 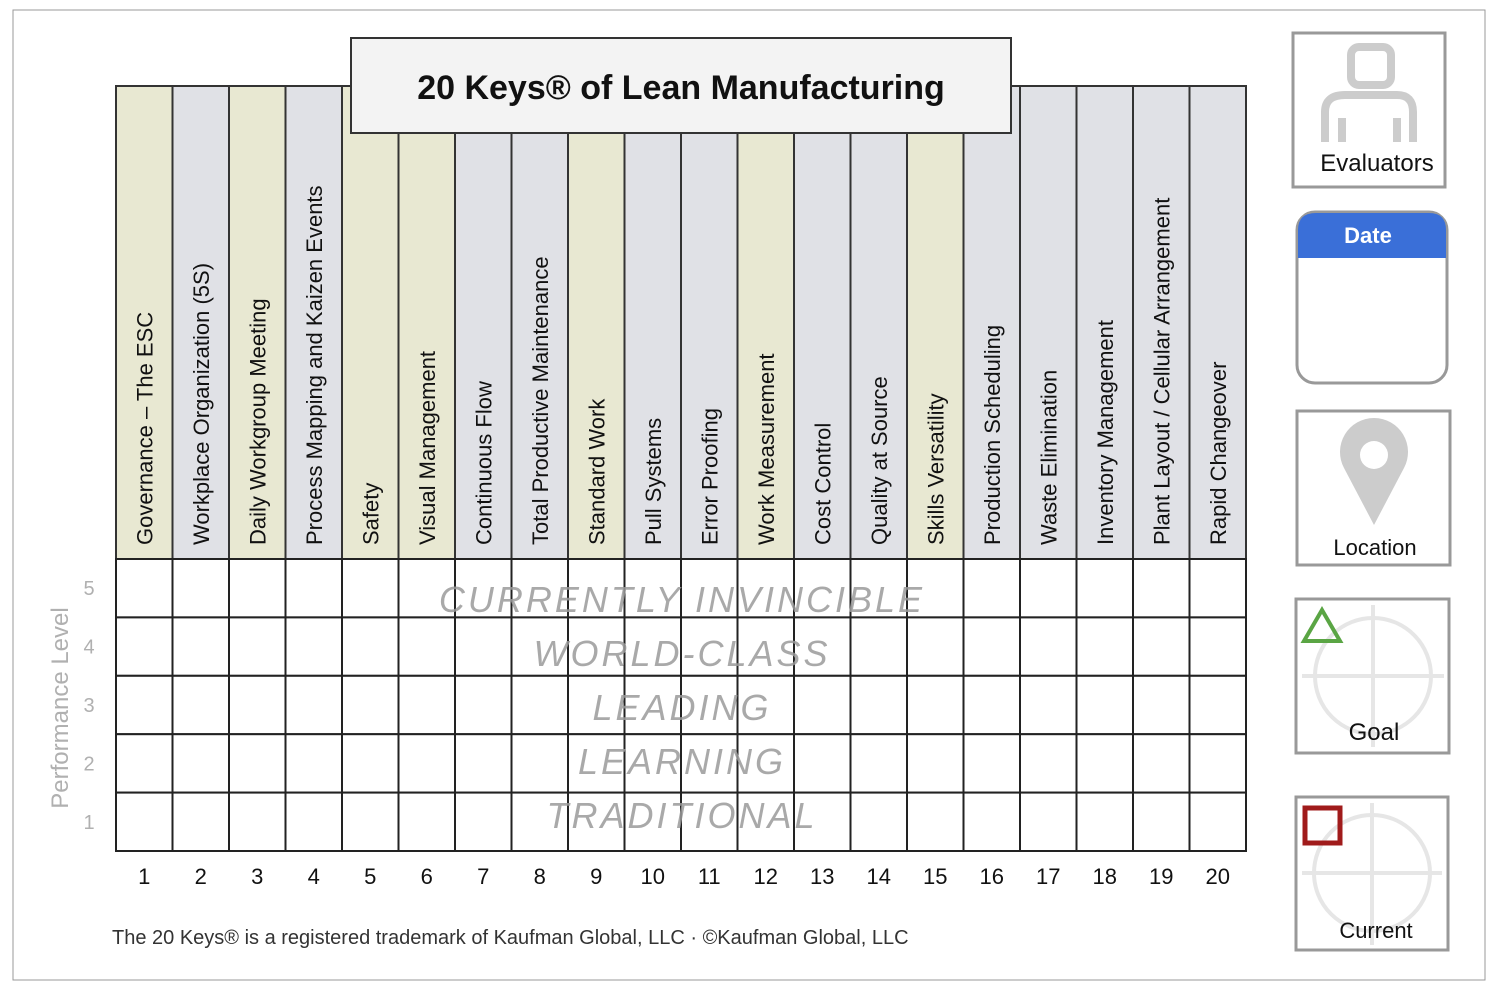 I want to click on evaluators-box, so click(x=1369, y=110).